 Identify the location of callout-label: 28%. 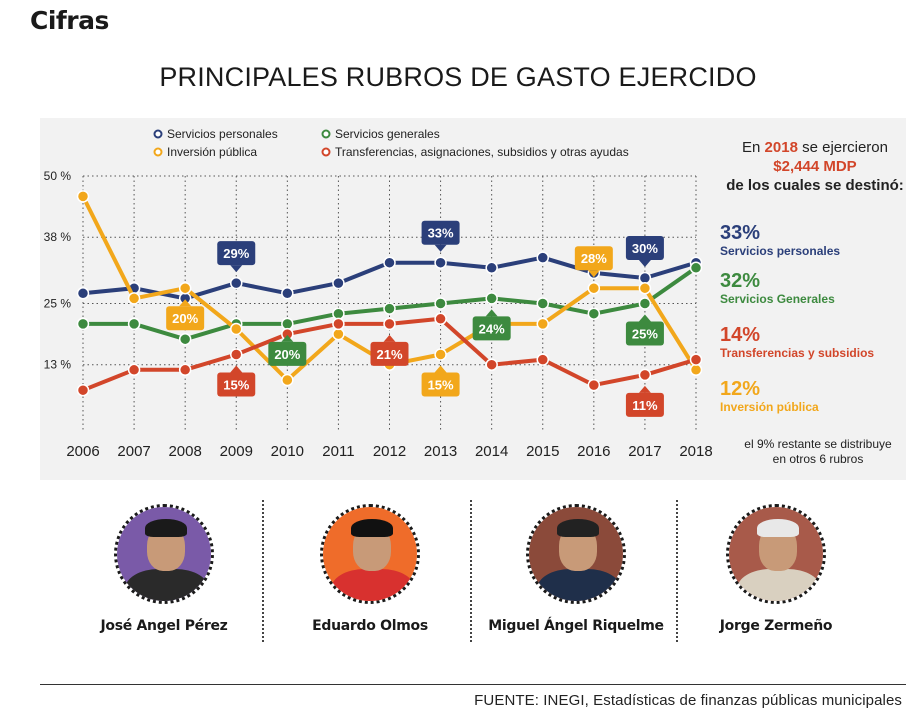
(594, 258).